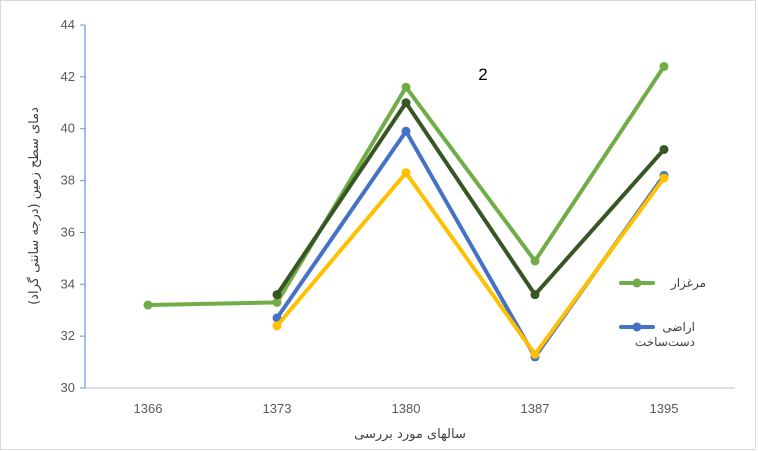  What do you see at coordinates (73, 206) in the screenshot?
I see `y-axis: 30 32 34 36 38 40 42 44` at bounding box center [73, 206].